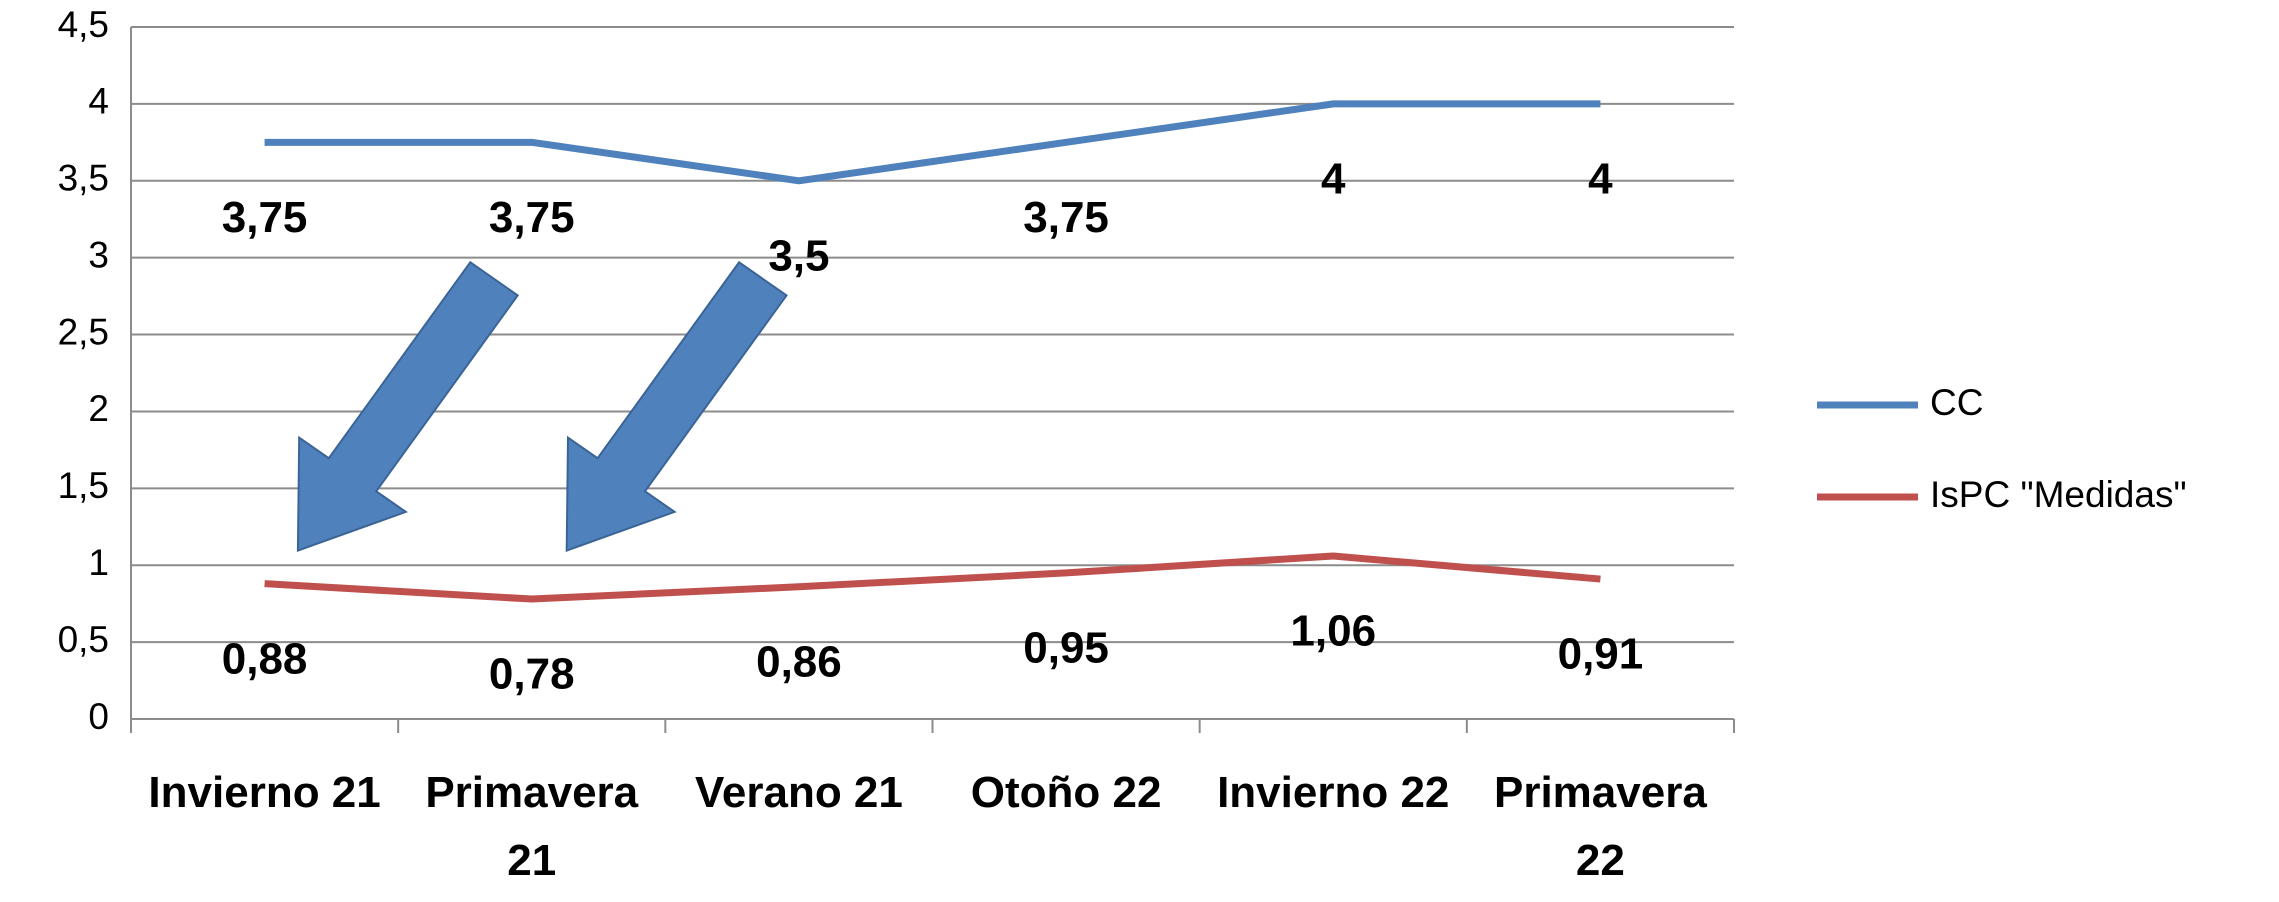 This screenshot has height=902, width=2279. What do you see at coordinates (83, 639) in the screenshot?
I see `y-tick-label: 0,5` at bounding box center [83, 639].